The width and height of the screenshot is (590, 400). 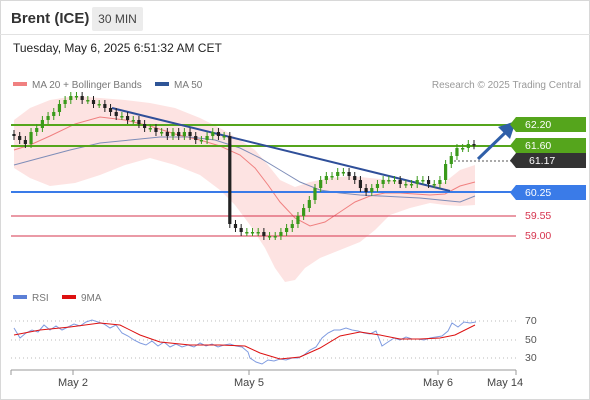 What do you see at coordinates (31, 298) in the screenshot?
I see `legend-rsi: RSI` at bounding box center [31, 298].